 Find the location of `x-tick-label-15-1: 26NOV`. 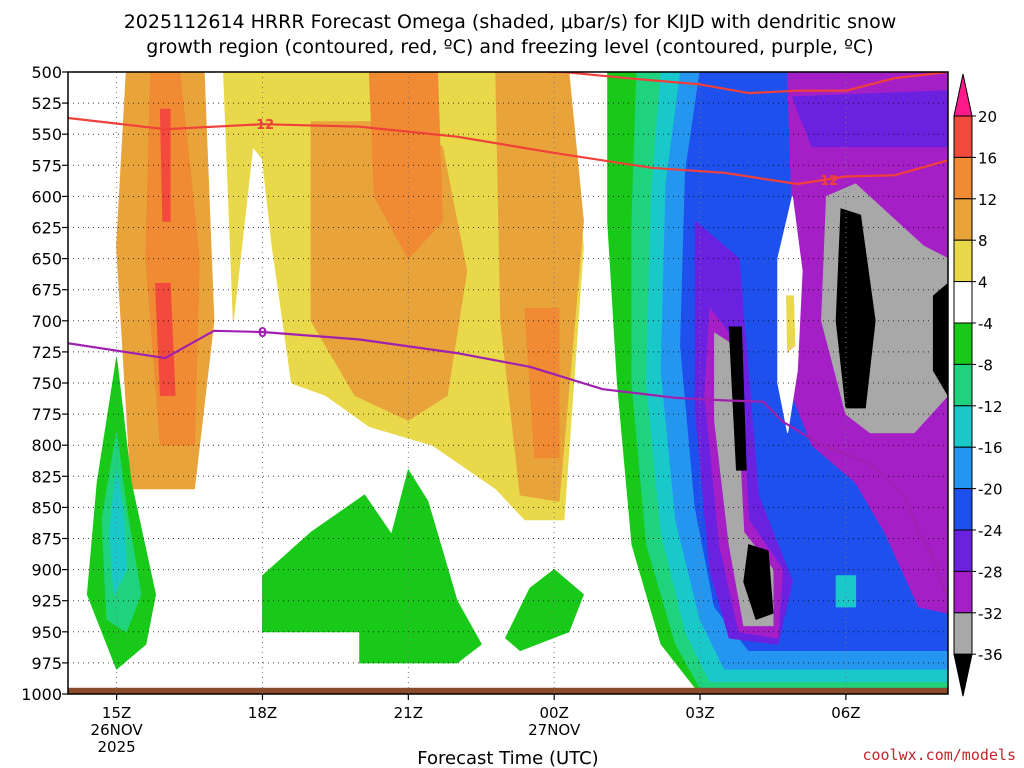

x-tick-label-15-1: 26NOV is located at coordinates (117, 730).